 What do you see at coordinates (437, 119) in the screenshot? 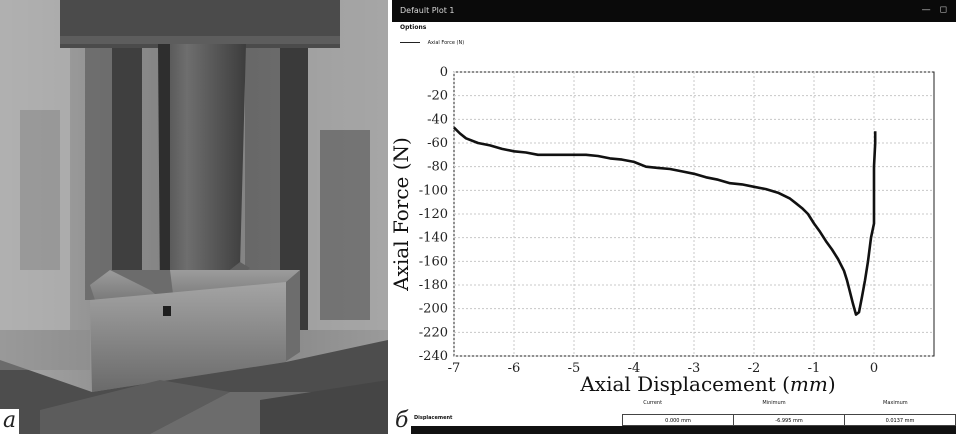
I see `y-tick-label: -40` at bounding box center [437, 119].